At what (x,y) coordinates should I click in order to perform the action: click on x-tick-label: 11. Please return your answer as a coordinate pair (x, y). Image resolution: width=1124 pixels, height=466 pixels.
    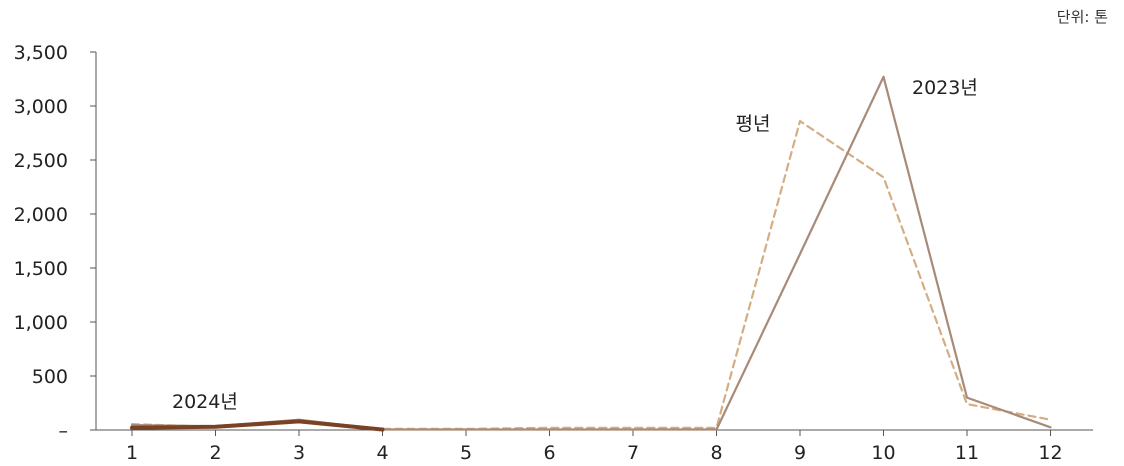
    Looking at the image, I should click on (967, 453).